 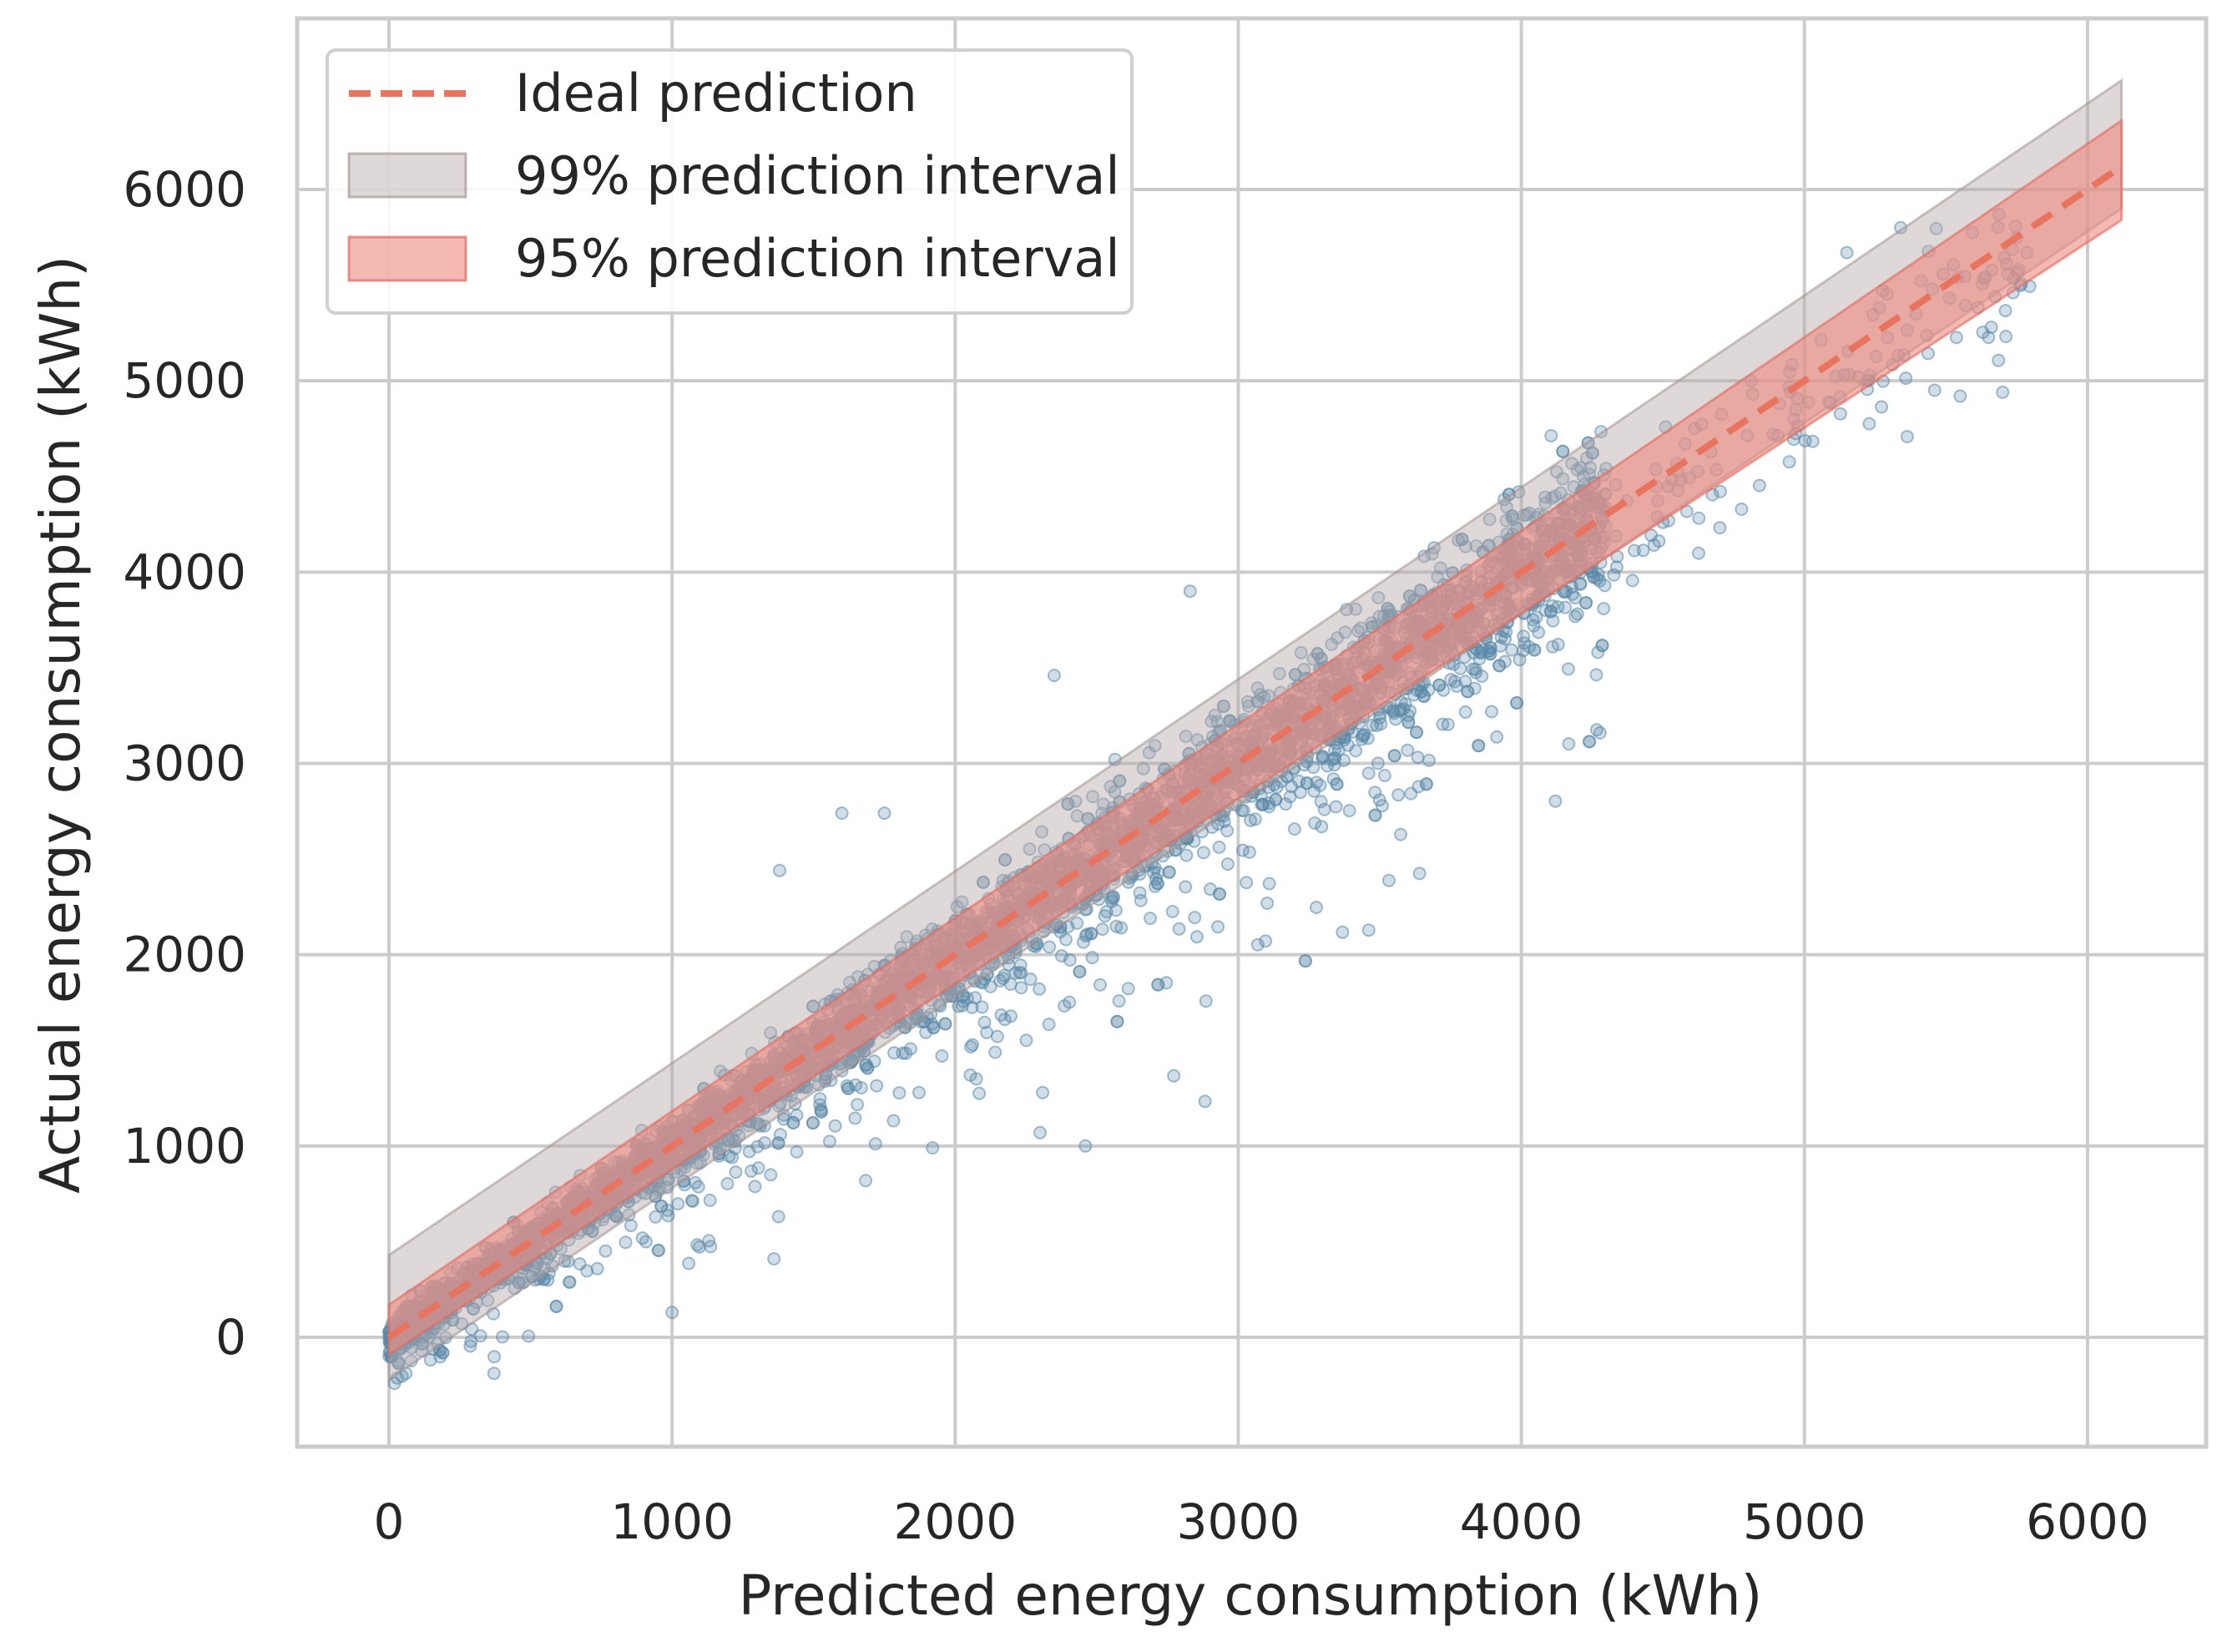 What do you see at coordinates (184, 571) in the screenshot?
I see `y-tick-label: 4000` at bounding box center [184, 571].